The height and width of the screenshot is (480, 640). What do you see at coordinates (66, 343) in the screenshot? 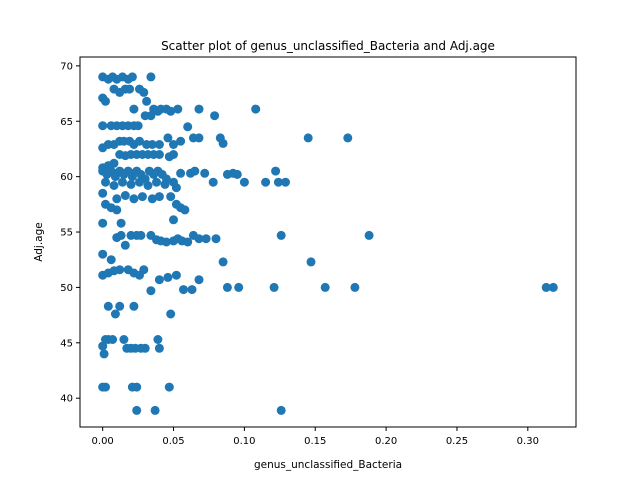
I see `y-tick-label: 45` at bounding box center [66, 343].